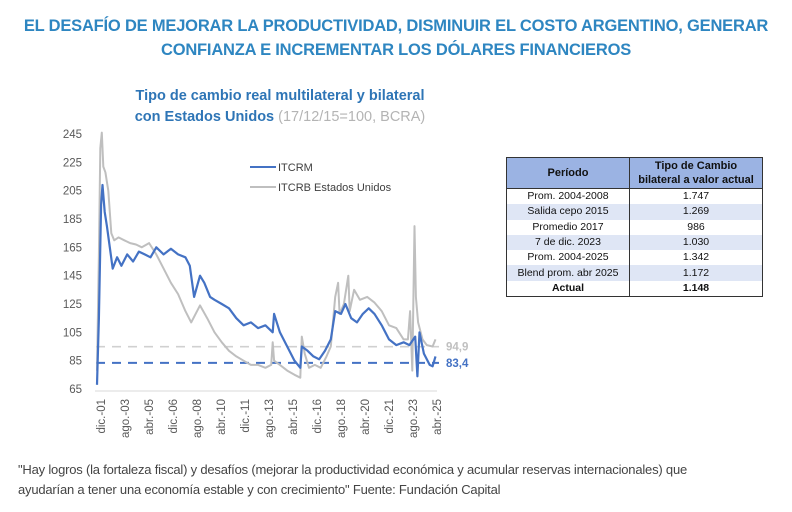 The width and height of the screenshot is (792, 512). I want to click on x-tick-label: ago.-08, so click(198, 418).